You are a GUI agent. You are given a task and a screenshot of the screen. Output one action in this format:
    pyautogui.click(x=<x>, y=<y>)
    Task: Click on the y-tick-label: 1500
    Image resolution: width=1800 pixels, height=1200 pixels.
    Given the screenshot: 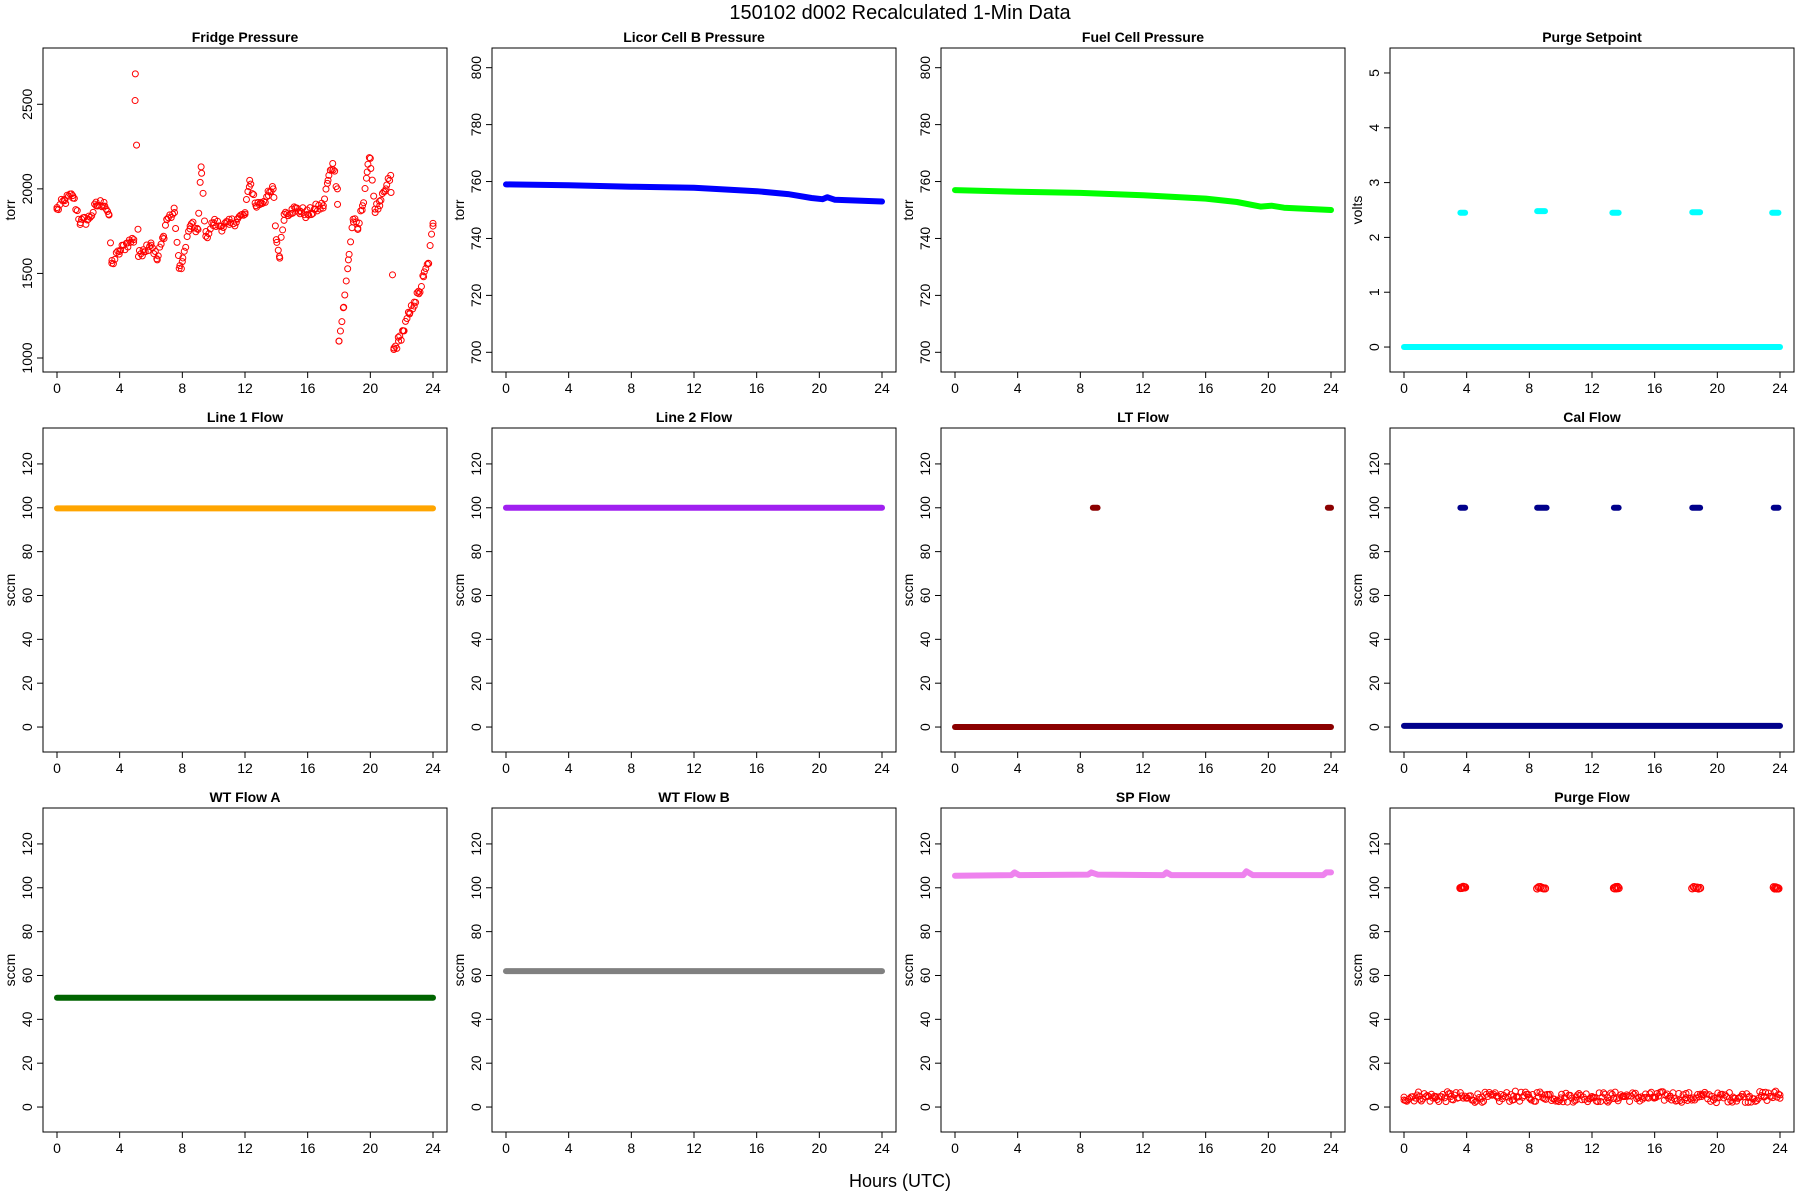 What is the action you would take?
    pyautogui.click(x=27, y=273)
    